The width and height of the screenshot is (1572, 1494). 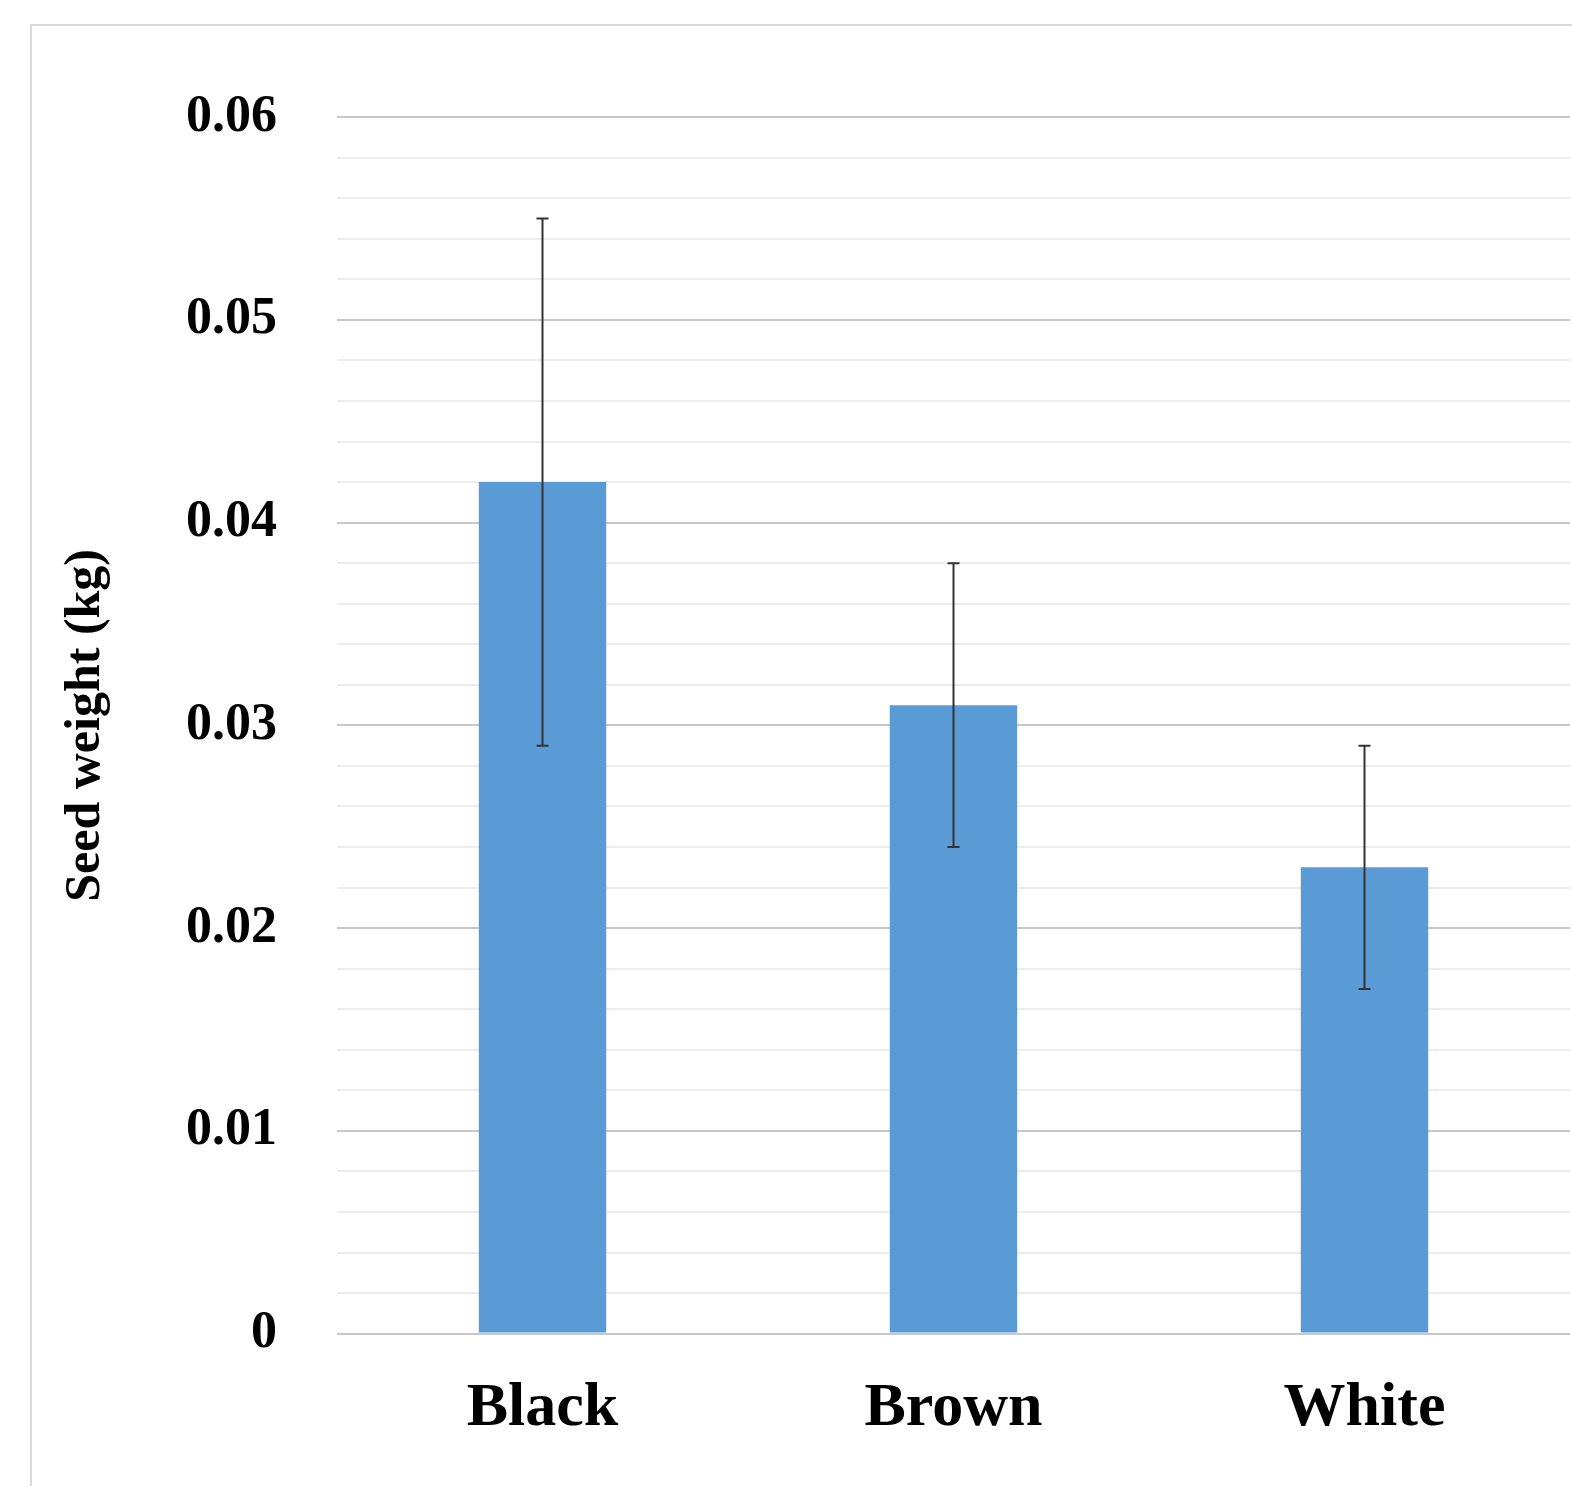 I want to click on y-tick-label: 0.05, so click(x=231, y=316).